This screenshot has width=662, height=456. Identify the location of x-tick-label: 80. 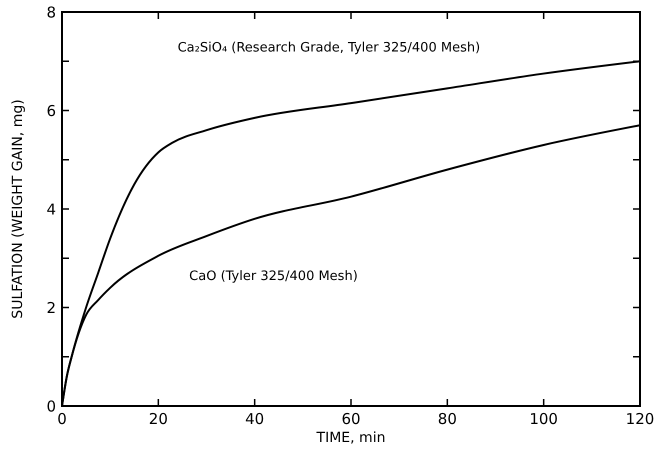
(447, 419).